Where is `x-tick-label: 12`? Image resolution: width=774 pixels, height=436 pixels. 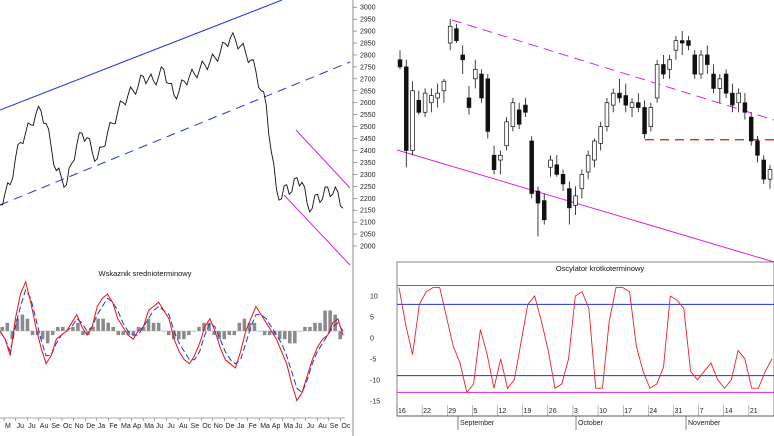 x-tick-label: 12 is located at coordinates (503, 411).